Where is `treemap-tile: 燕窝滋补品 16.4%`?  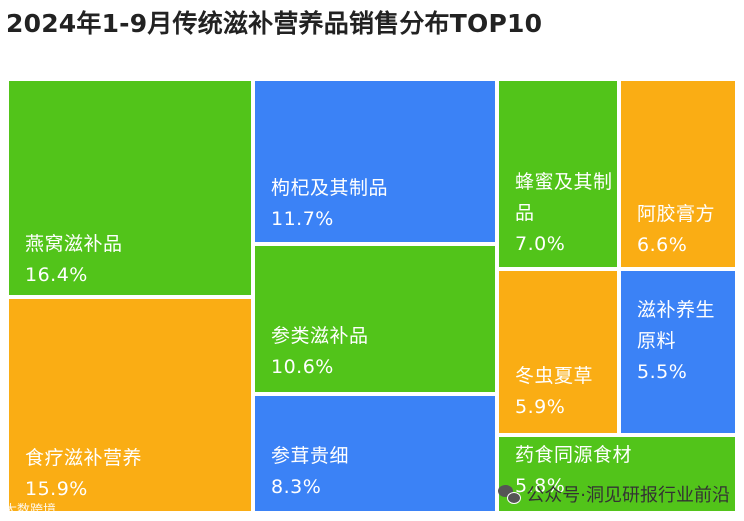
treemap-tile: 燕窝滋补品 16.4% is located at coordinates (130, 188).